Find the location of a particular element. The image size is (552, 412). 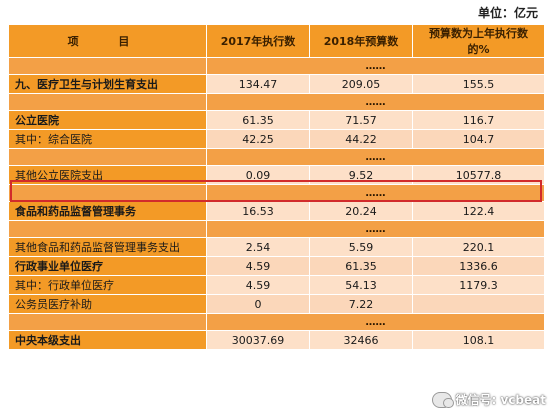

table-row: 食品和药品监督管理事务 16.53 20.24 122.4 is located at coordinates (276, 211).